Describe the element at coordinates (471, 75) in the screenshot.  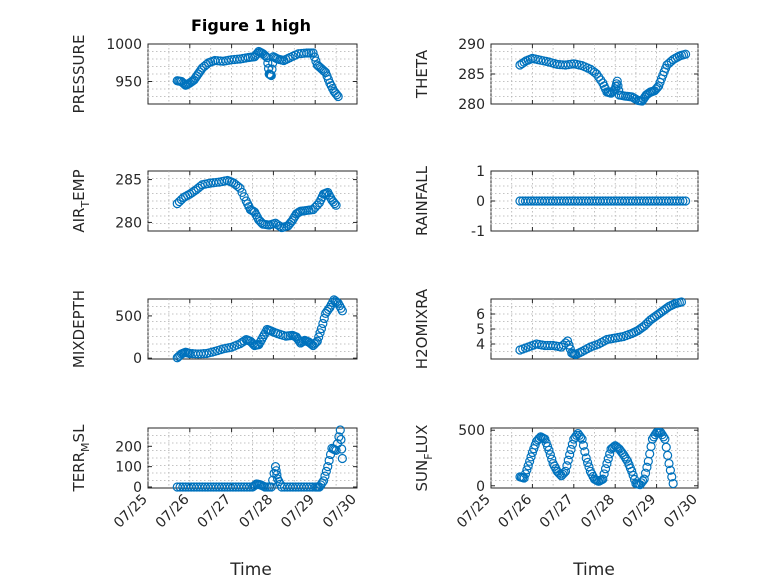
I see `y-tick-label: 285` at that location.